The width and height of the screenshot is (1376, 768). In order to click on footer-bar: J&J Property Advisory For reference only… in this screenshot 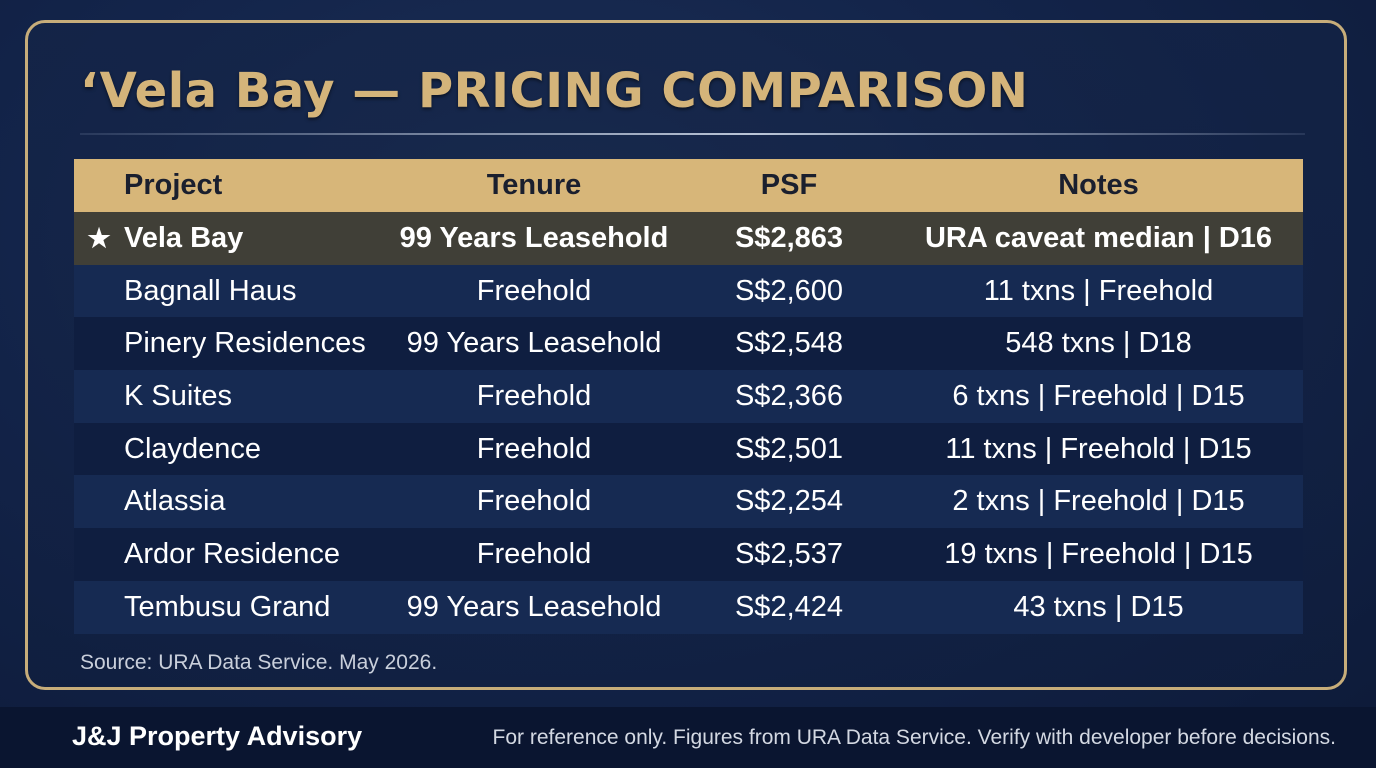, I will do `click(688, 737)`.